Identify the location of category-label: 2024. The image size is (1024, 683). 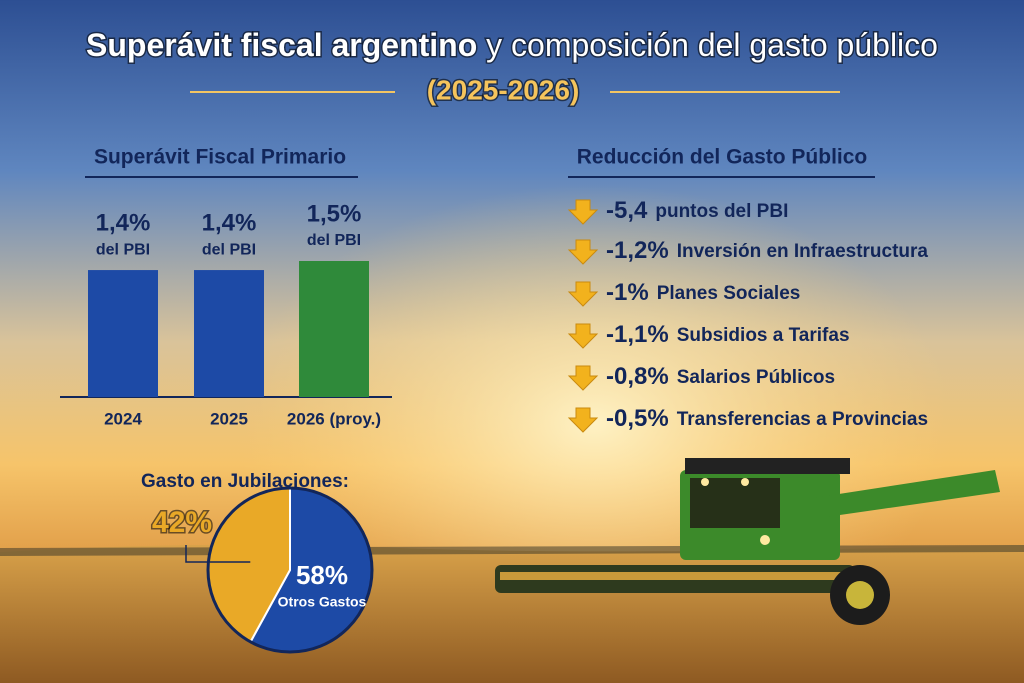
(123, 418).